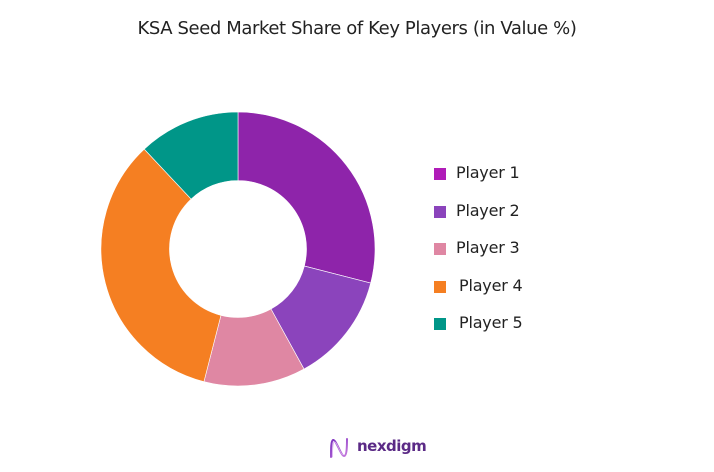  Describe the element at coordinates (488, 247) in the screenshot. I see `legend-label: Player 3` at that location.